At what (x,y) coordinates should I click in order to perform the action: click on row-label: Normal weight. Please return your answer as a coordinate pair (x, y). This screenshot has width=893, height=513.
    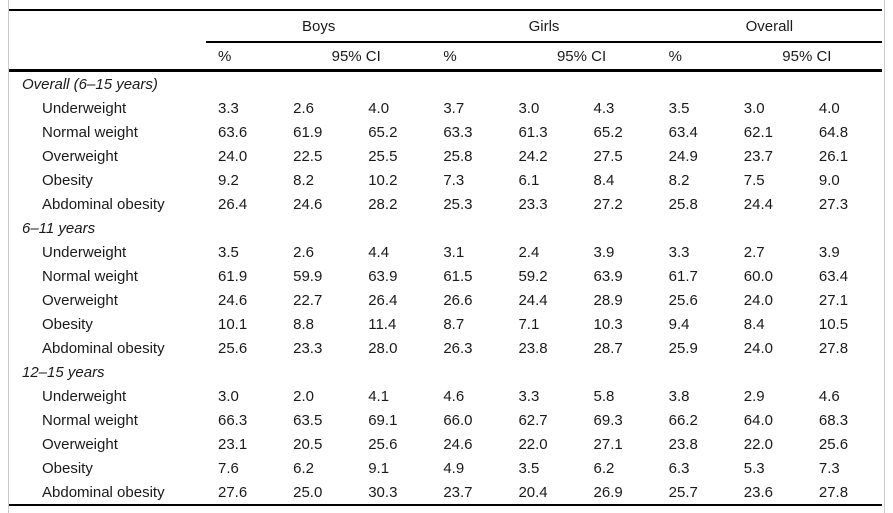
    Looking at the image, I should click on (90, 276).